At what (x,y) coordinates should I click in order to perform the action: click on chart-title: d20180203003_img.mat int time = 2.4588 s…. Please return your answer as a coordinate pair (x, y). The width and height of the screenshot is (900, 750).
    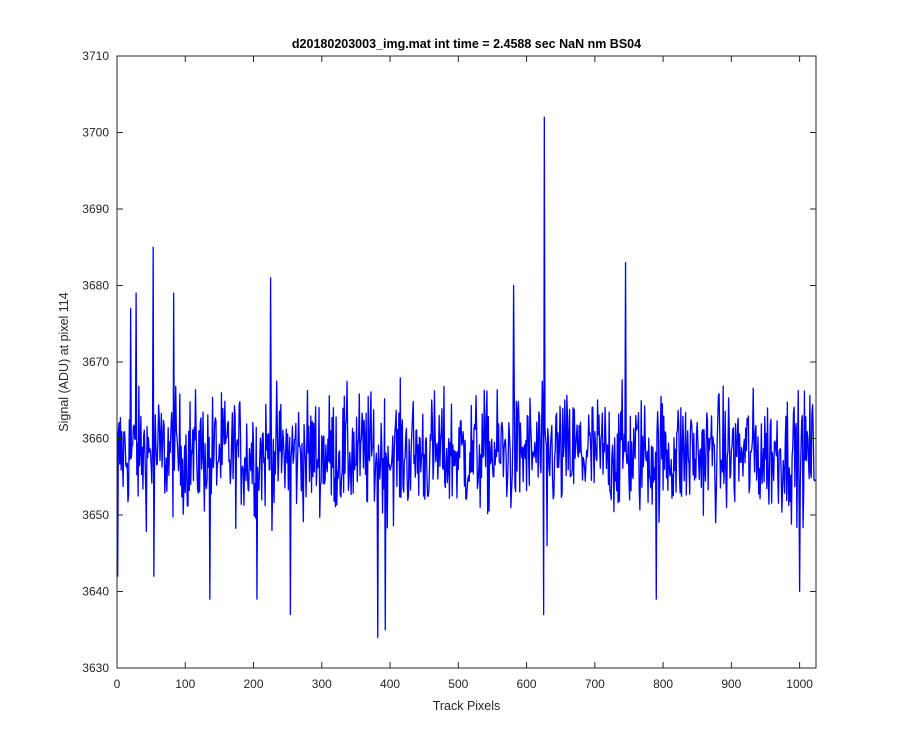
    Looking at the image, I should click on (466, 44).